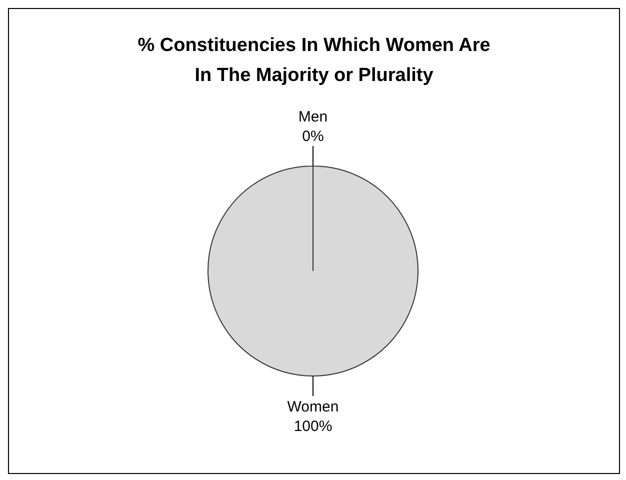 The image size is (626, 480). I want to click on text: 0%, so click(313, 136).